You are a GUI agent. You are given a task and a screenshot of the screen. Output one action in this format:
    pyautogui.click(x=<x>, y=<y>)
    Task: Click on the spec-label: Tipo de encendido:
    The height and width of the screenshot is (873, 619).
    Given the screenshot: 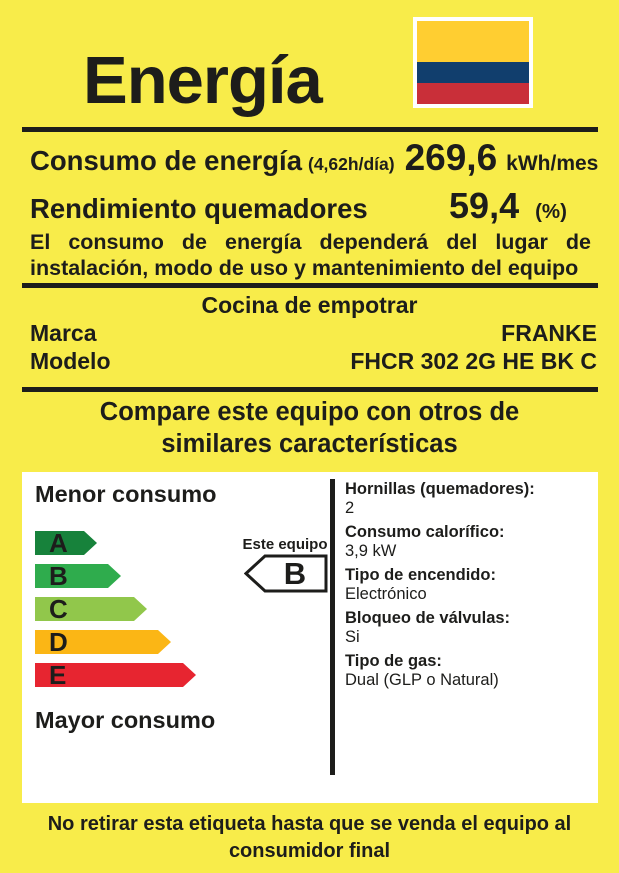 What is the action you would take?
    pyautogui.click(x=420, y=575)
    